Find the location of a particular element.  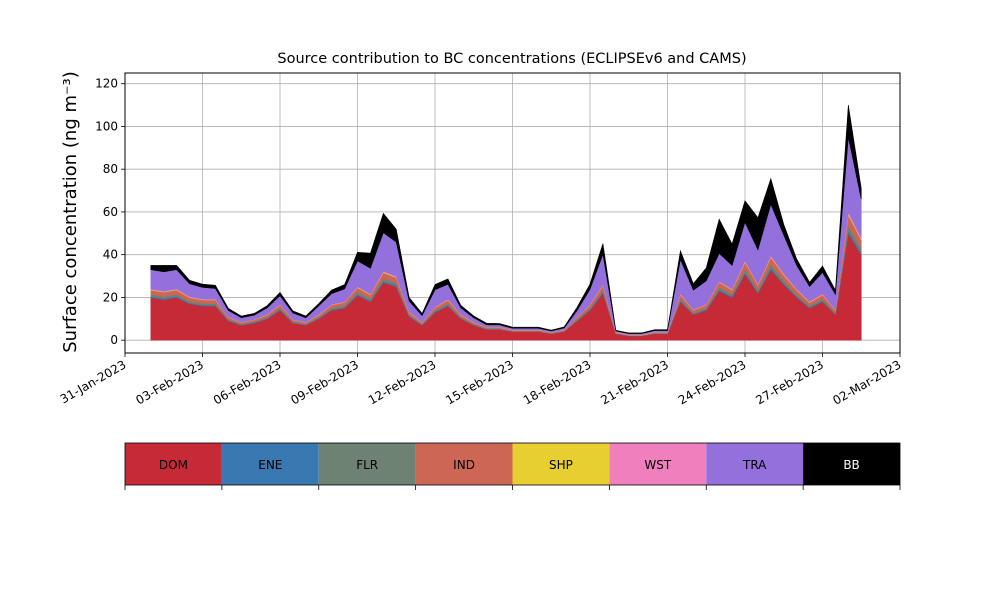

legend-swatch-bb is located at coordinates (851, 464).